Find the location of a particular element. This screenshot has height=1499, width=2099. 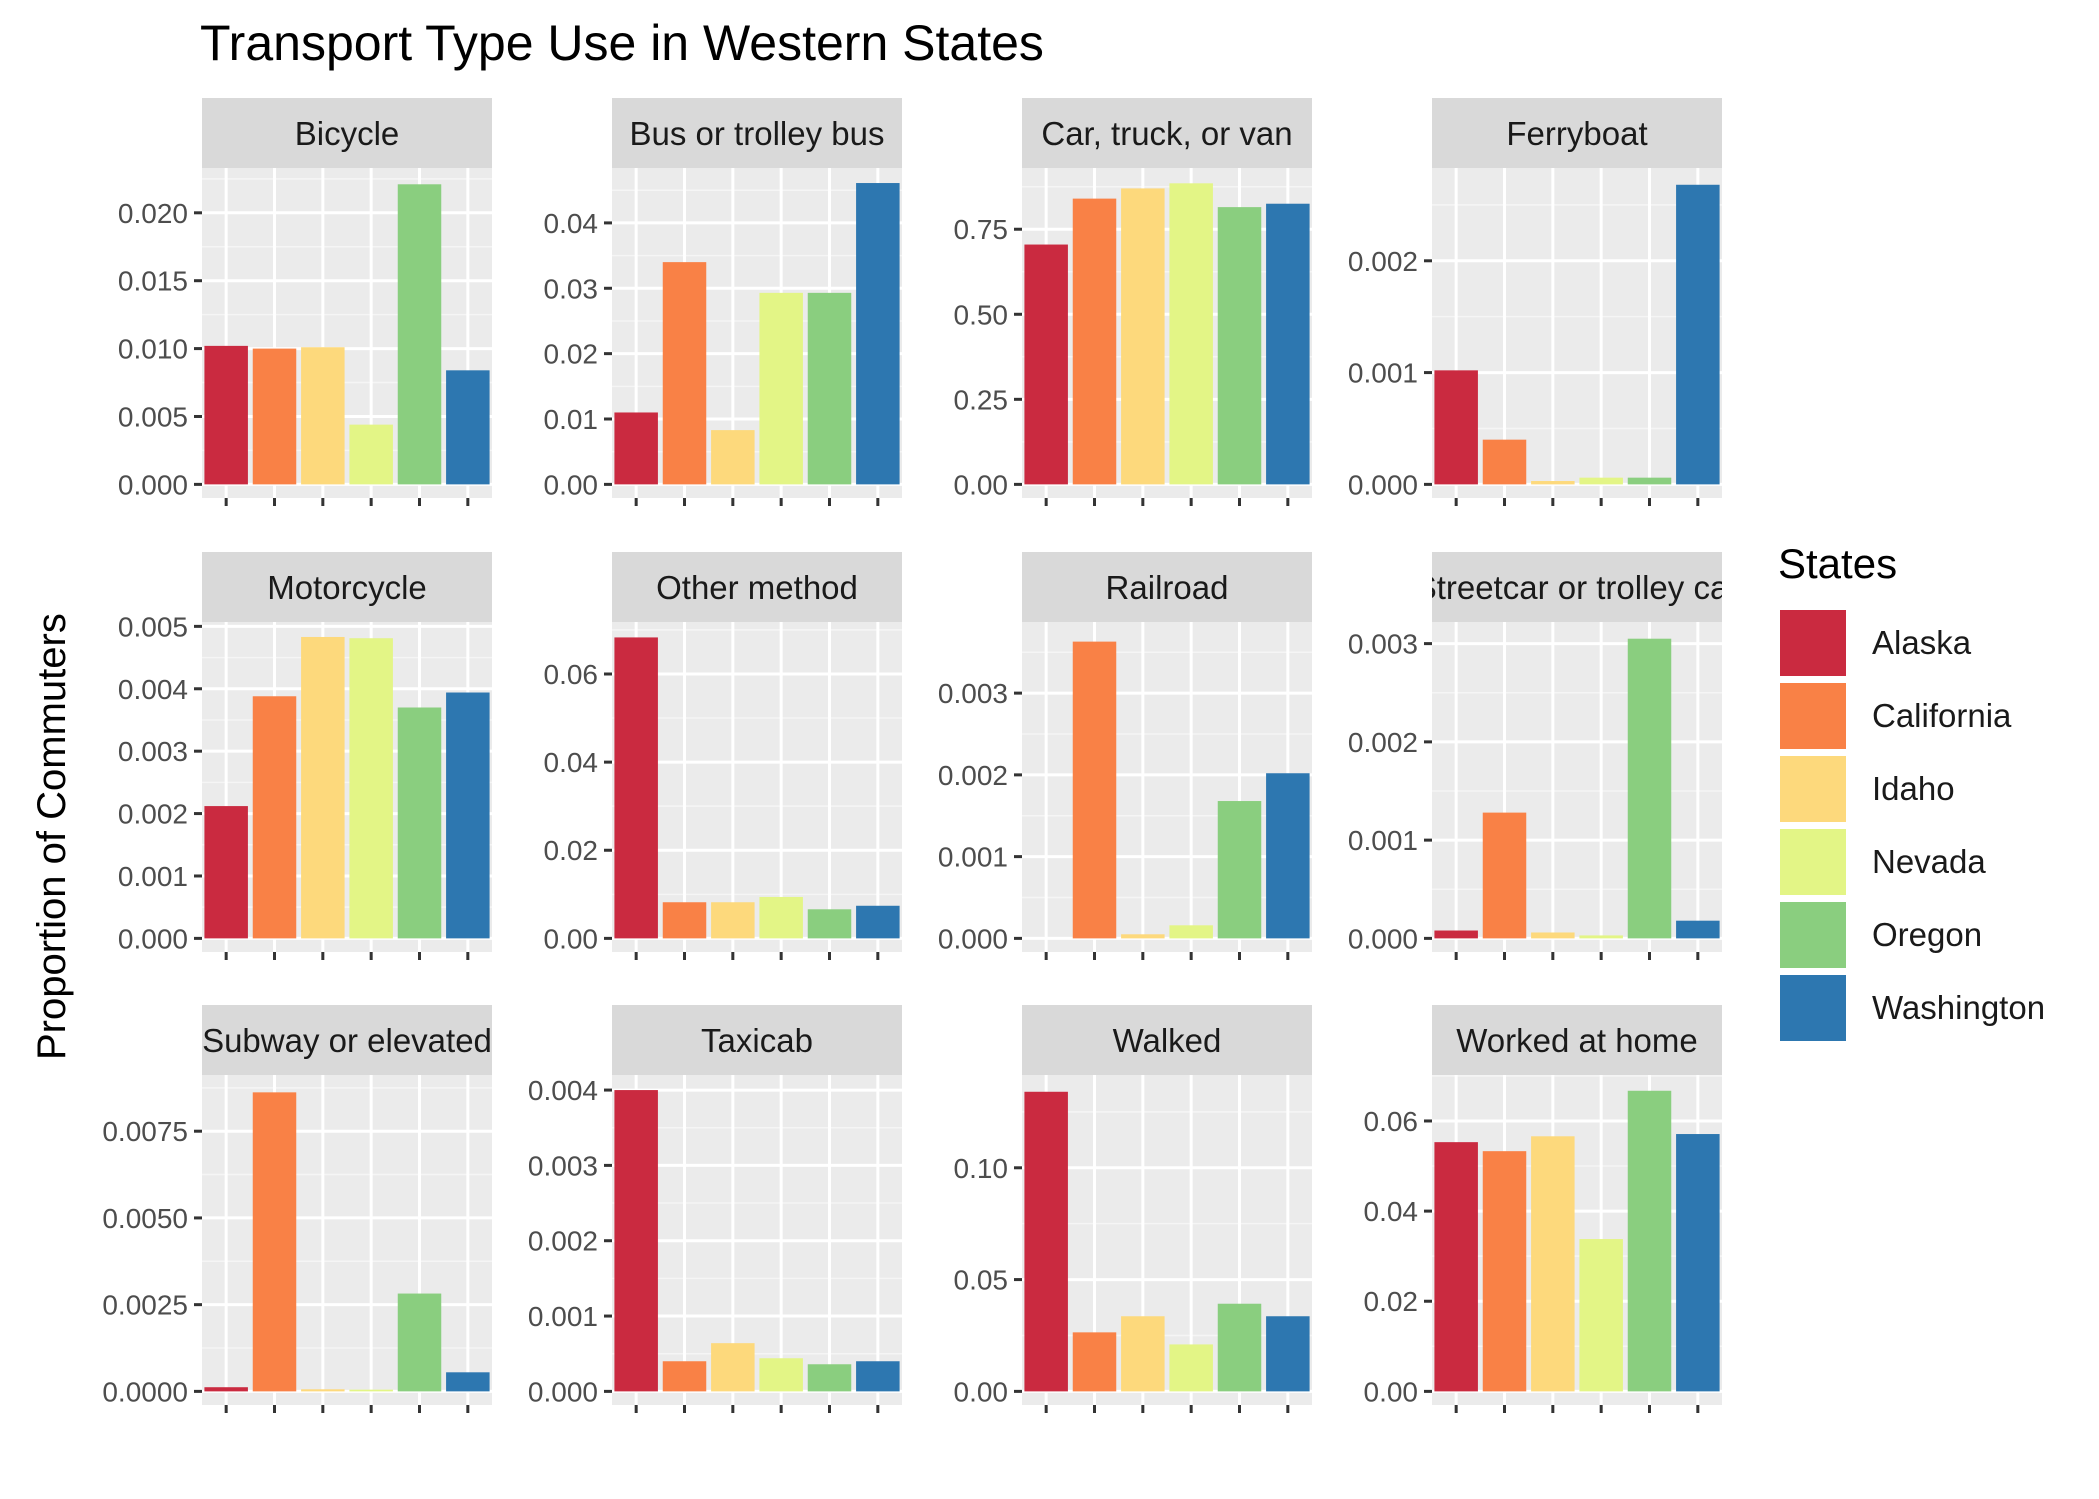

legend-label: Oregon is located at coordinates (1927, 934).